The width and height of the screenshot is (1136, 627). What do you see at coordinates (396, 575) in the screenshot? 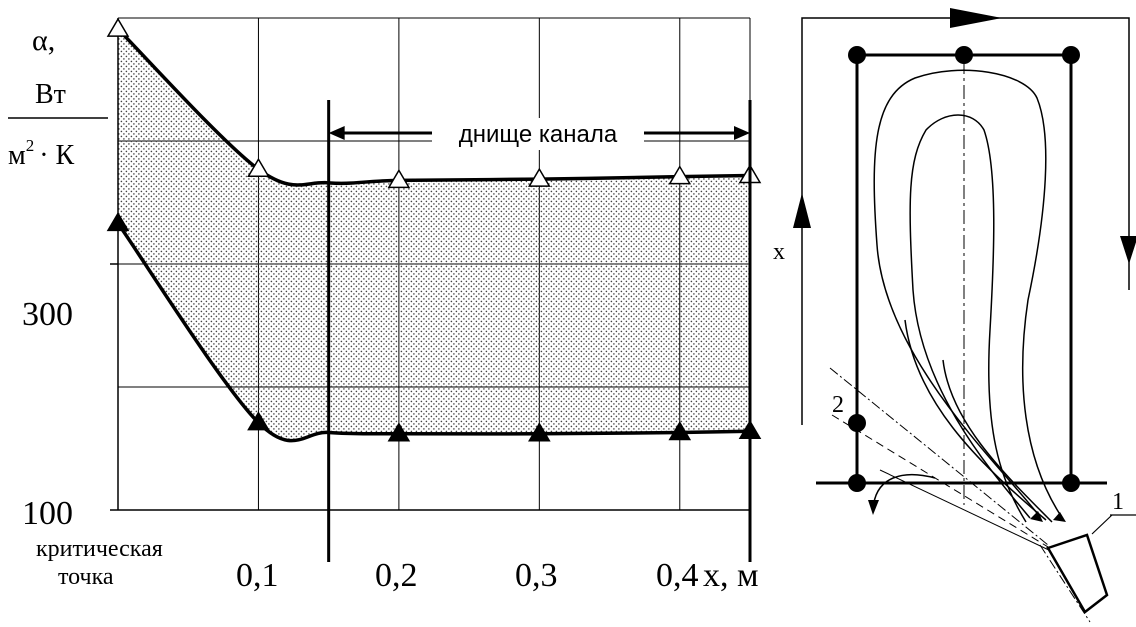
I see `x-tick-label-0.2: 0,2` at bounding box center [396, 575].